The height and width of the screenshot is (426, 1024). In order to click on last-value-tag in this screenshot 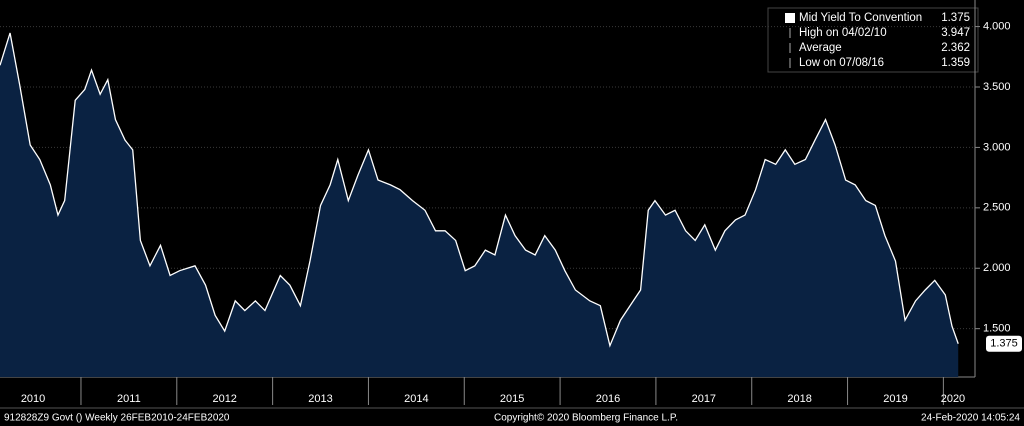, I will do `click(1004, 343)`.